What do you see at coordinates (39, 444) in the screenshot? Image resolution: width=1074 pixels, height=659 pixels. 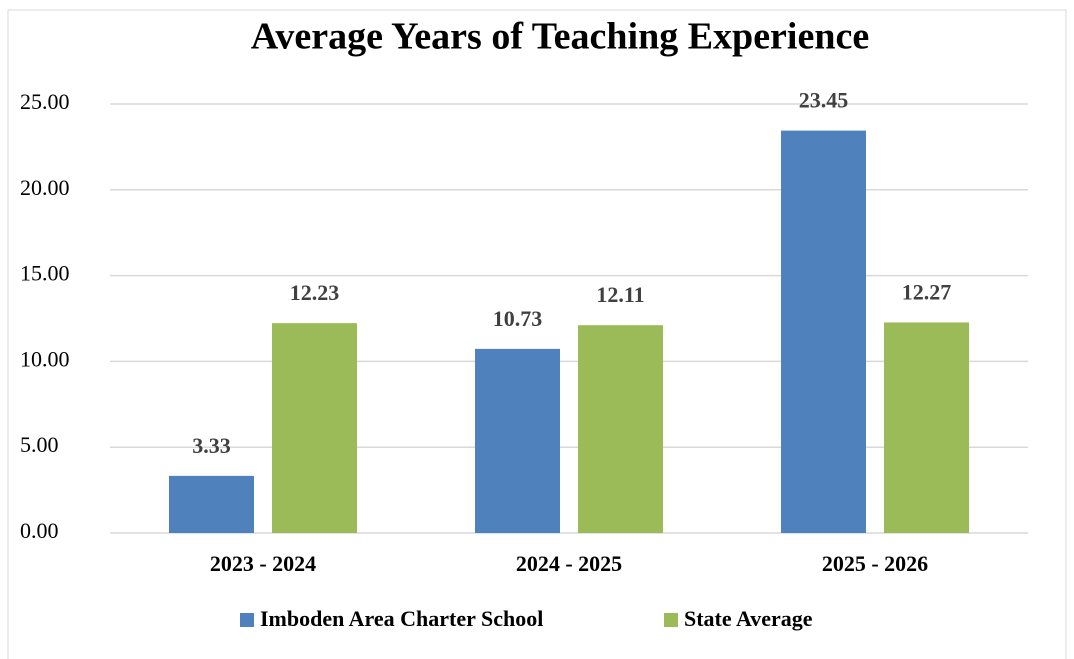 I see `y-tick-label: 5.00` at bounding box center [39, 444].